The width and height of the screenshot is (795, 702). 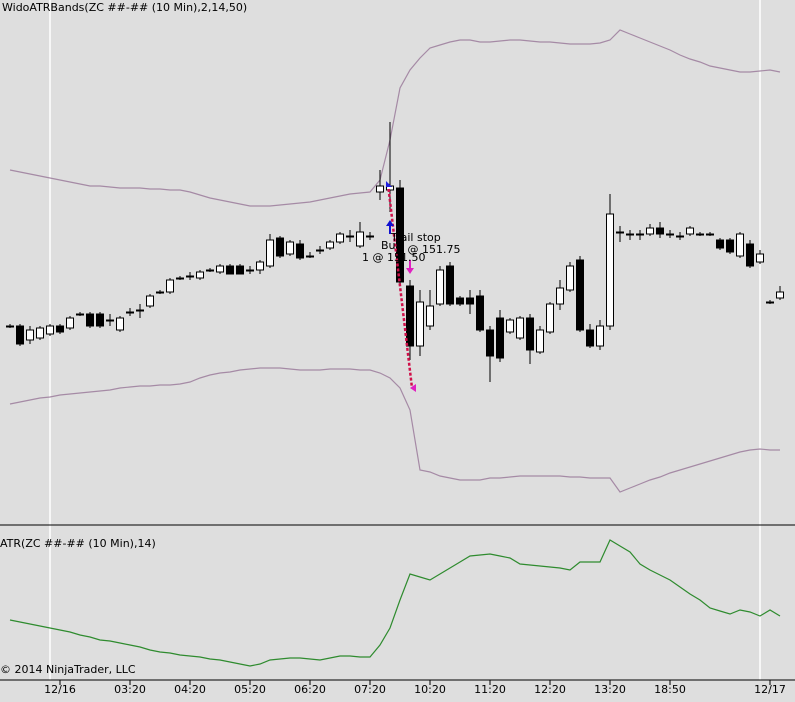 What do you see at coordinates (430, 689) in the screenshot?
I see `x-tick-label: 10:20` at bounding box center [430, 689].